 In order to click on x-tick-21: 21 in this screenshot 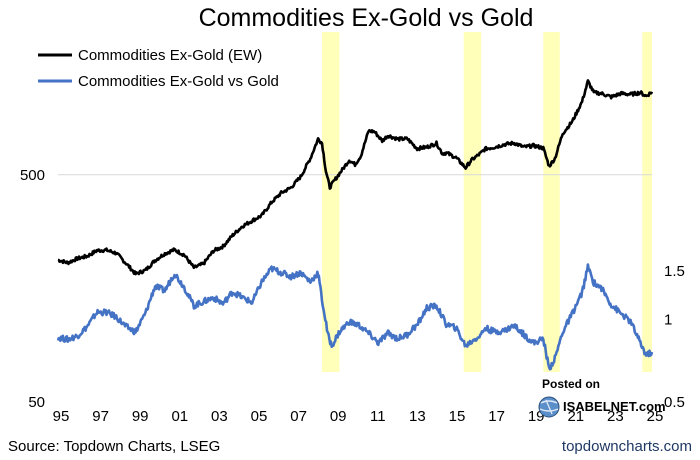, I will do `click(575, 416)`.